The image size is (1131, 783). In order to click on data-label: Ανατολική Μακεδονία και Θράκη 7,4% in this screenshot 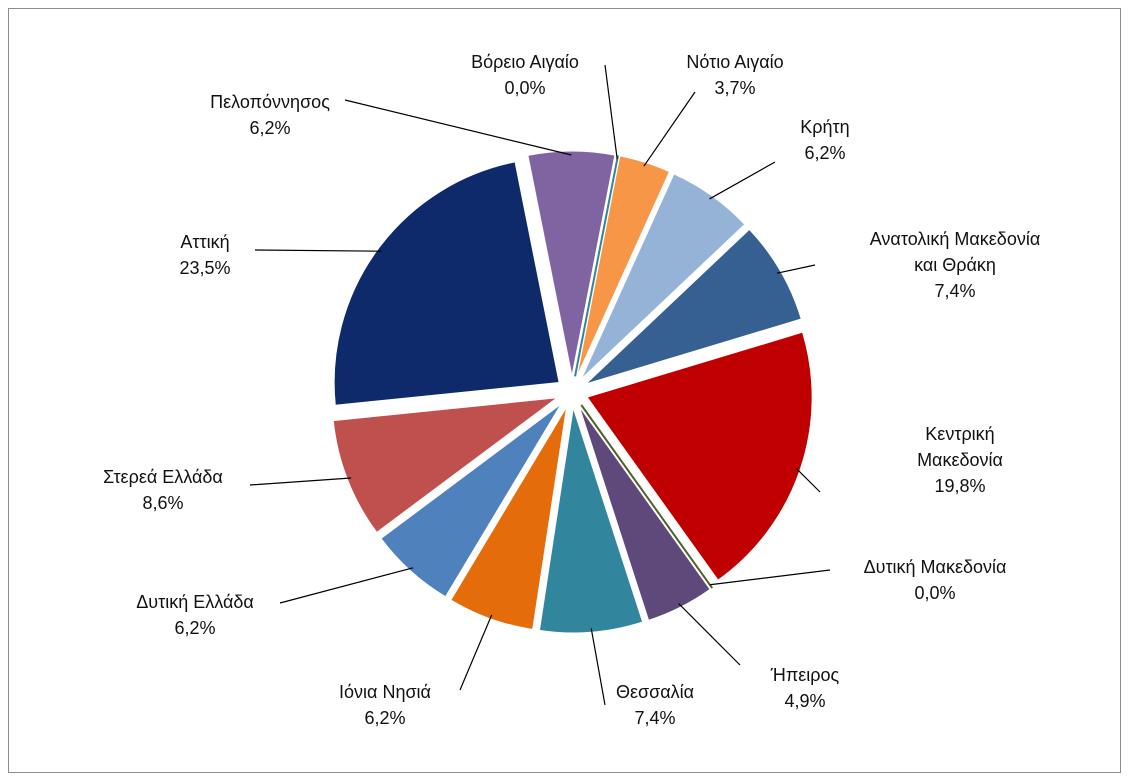, I will do `click(955, 265)`.